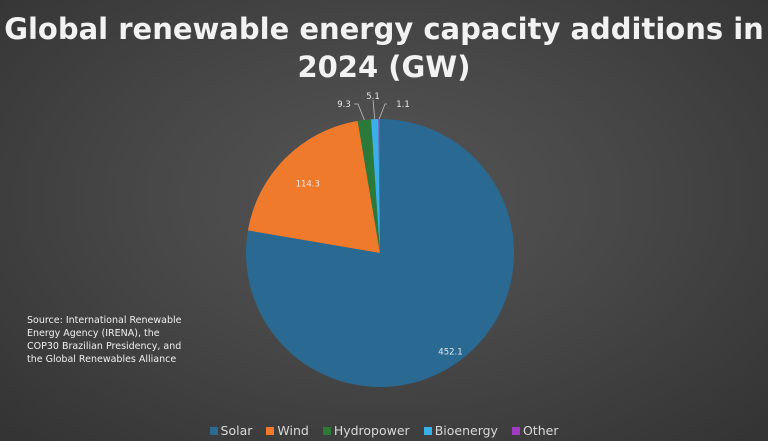 Image resolution: width=768 pixels, height=441 pixels. Describe the element at coordinates (359, 112) in the screenshot. I see `leader-line-hydropower` at that location.